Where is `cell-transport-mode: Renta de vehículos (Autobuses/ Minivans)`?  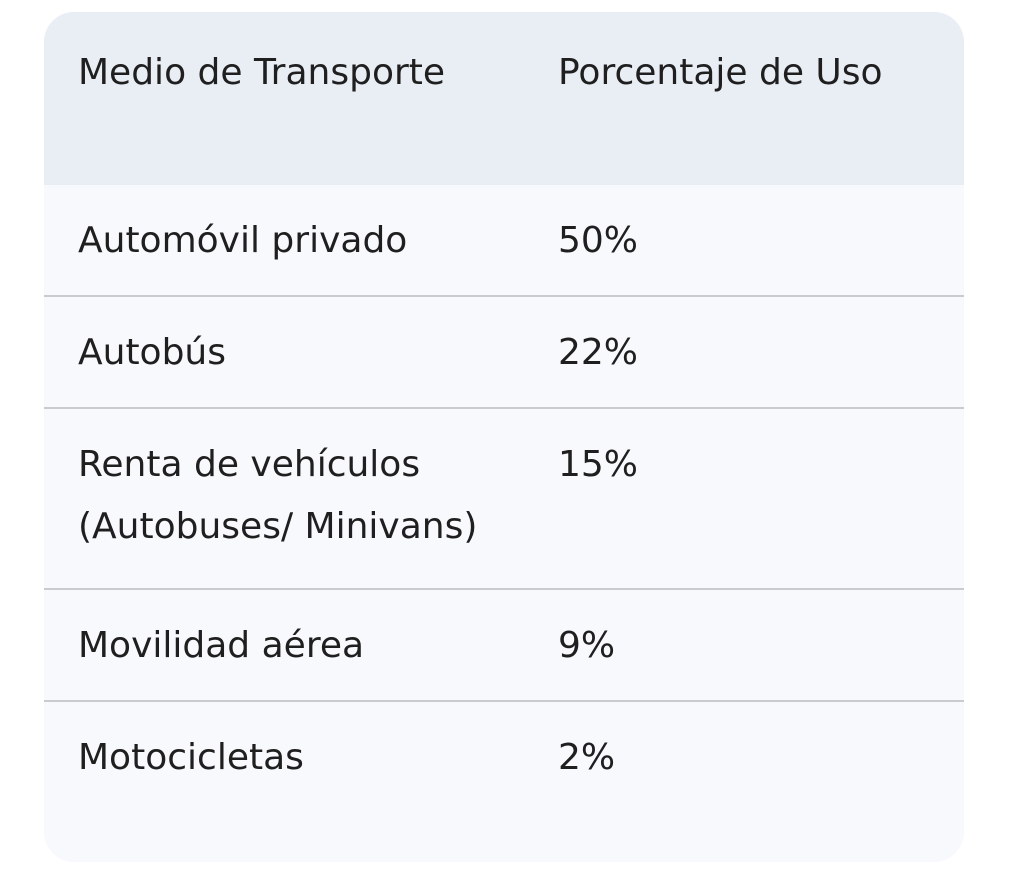 cell-transport-mode: Renta de vehículos (Autobuses/ Minivans) is located at coordinates (278, 495).